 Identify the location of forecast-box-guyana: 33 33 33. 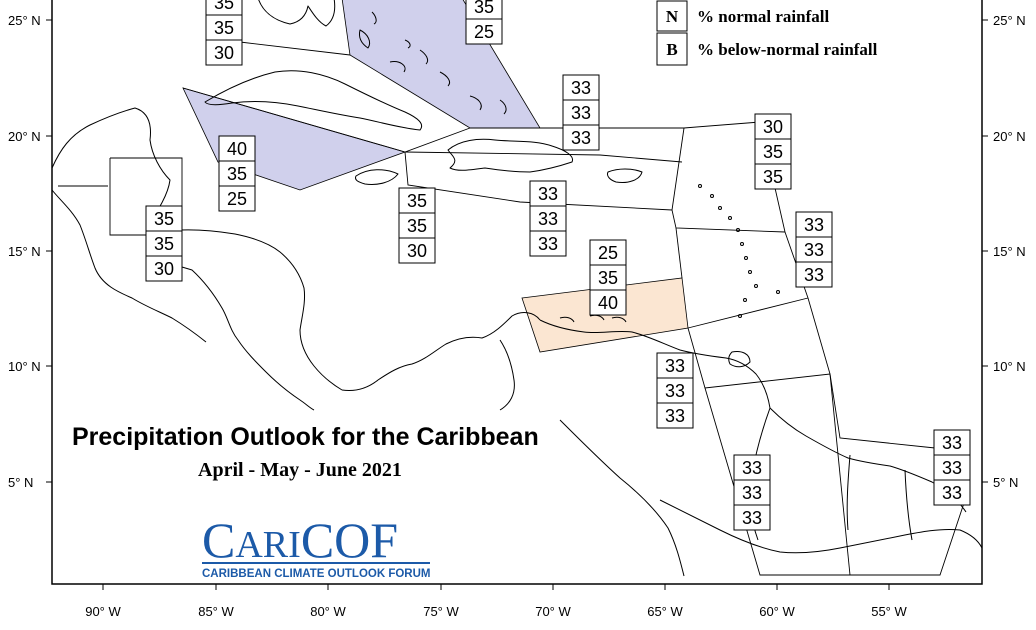
(752, 492).